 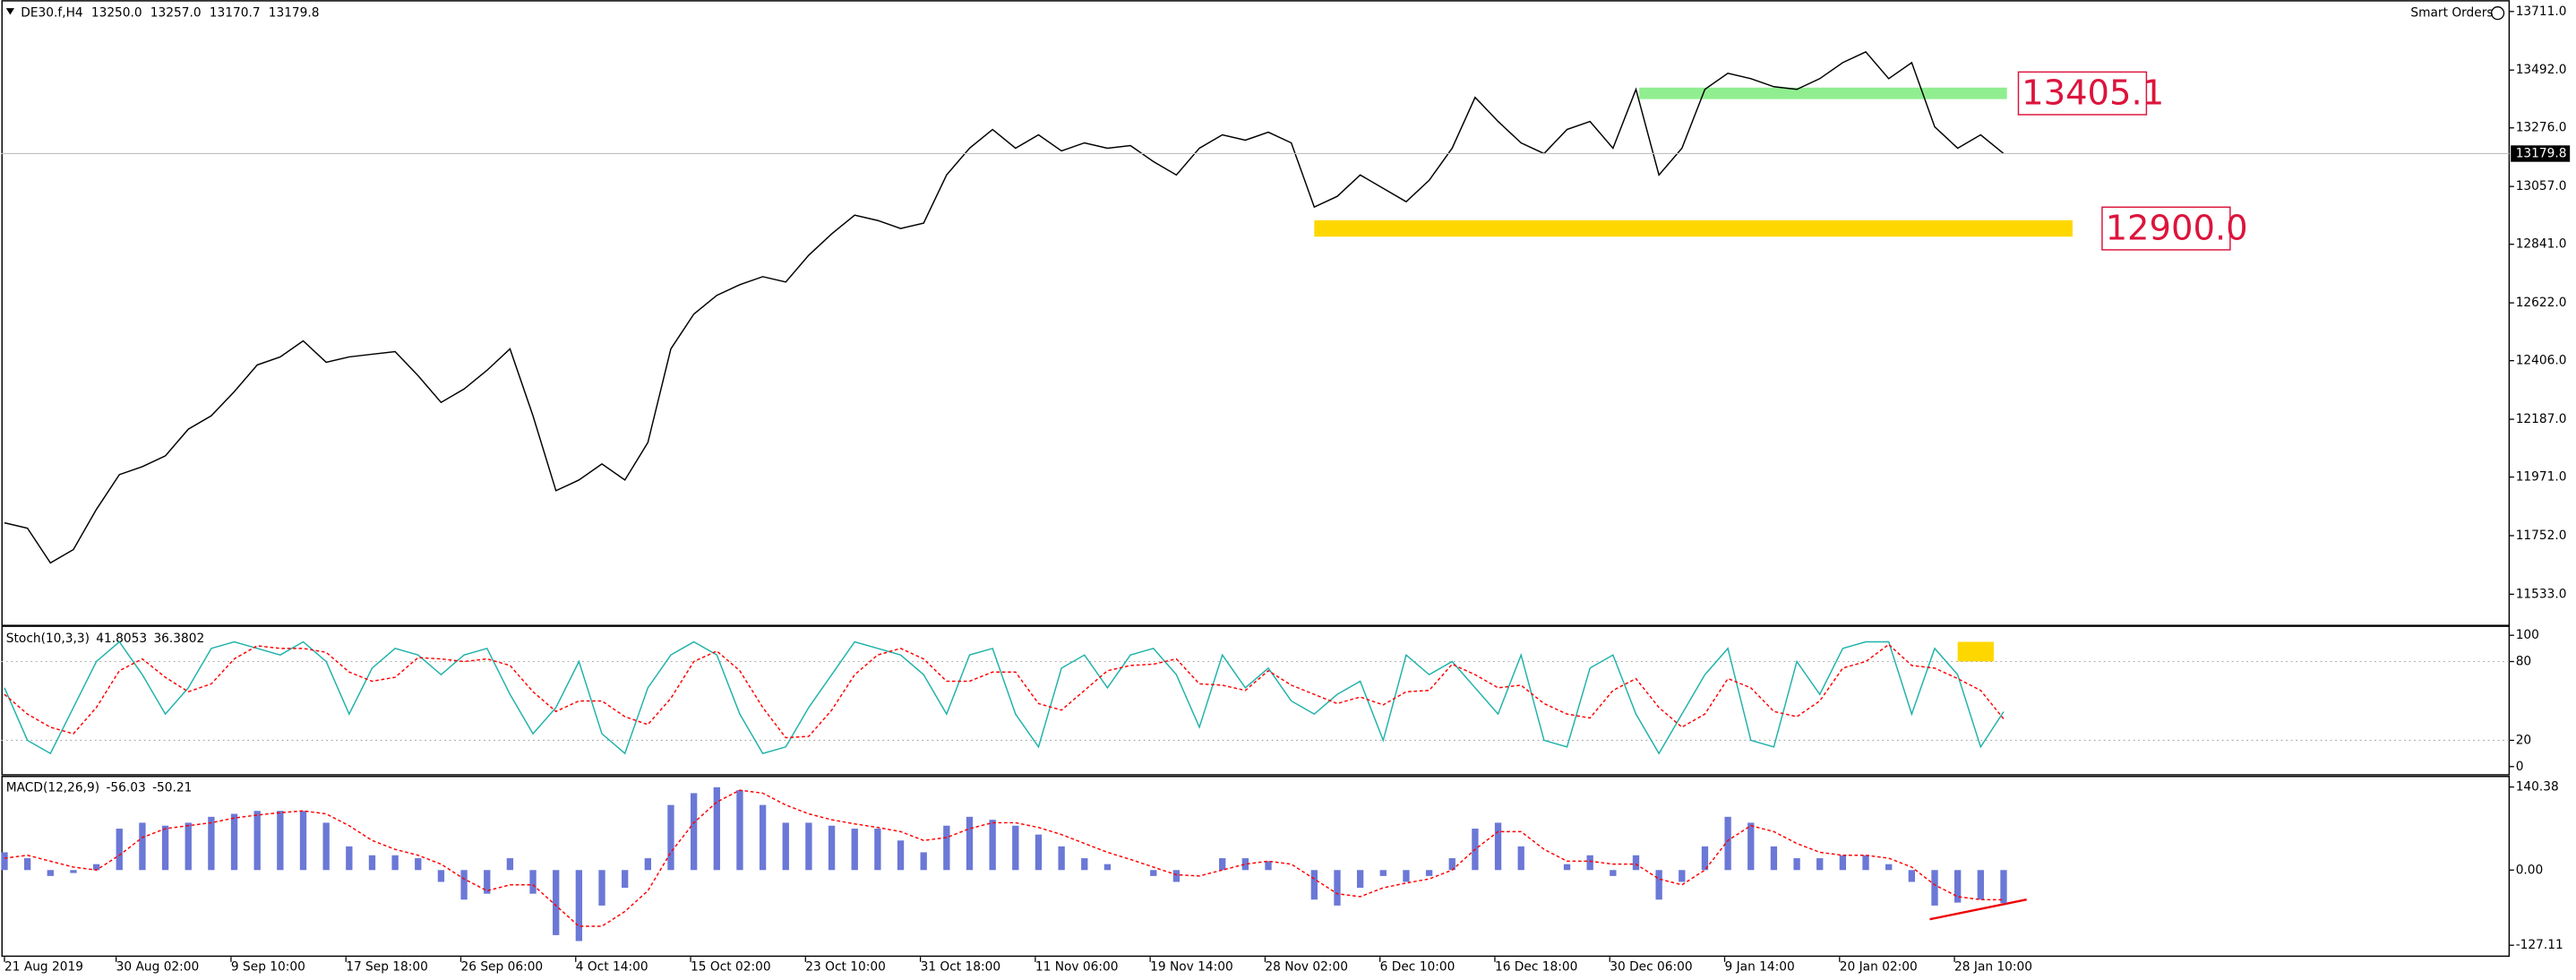 I want to click on current-price-label: 13179.8, so click(x=2541, y=153).